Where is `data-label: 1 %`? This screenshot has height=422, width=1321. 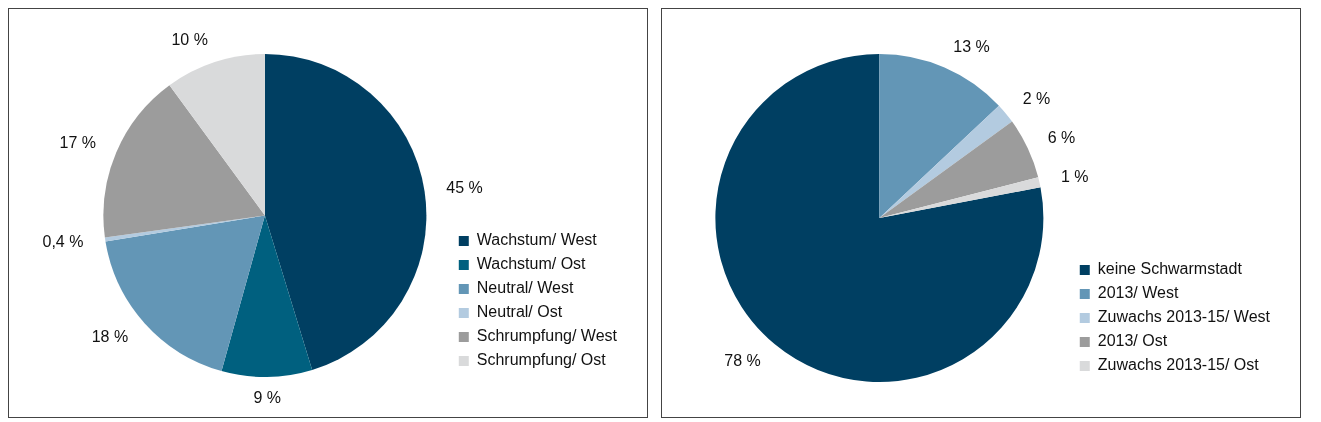 data-label: 1 % is located at coordinates (1074, 176).